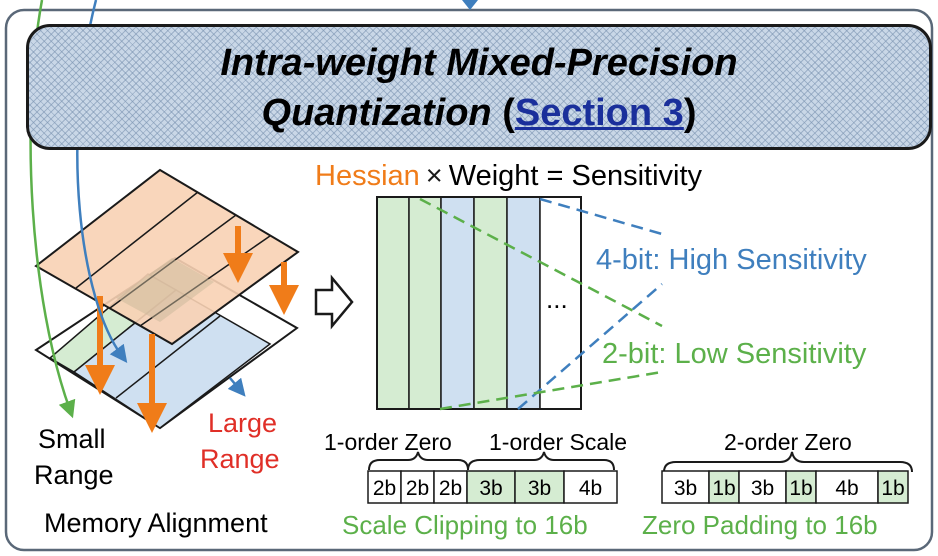  What do you see at coordinates (575, 176) in the screenshot?
I see `equation-weight-sensitivity: Weight = Sensitivity` at bounding box center [575, 176].